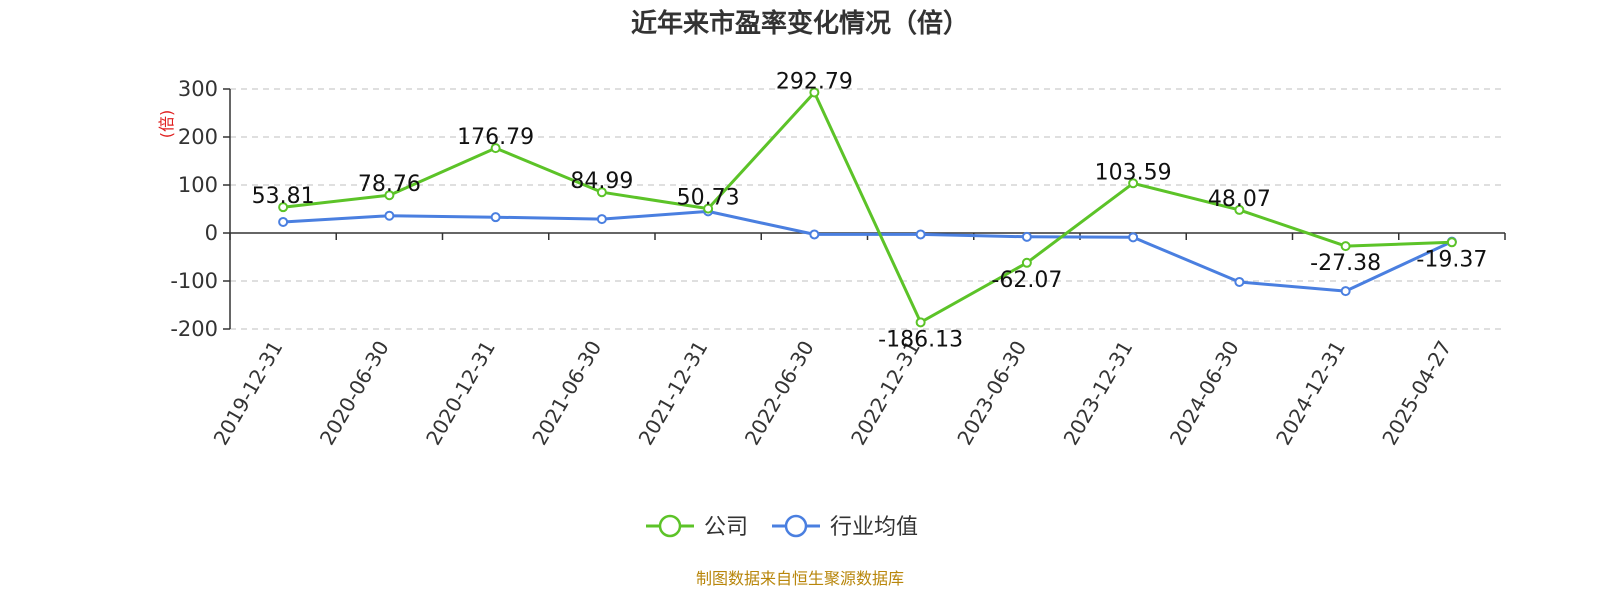 Image resolution: width=1600 pixels, height=600 pixels. What do you see at coordinates (248, 393) in the screenshot?
I see `x-tick-label: 2019-12-31` at bounding box center [248, 393].